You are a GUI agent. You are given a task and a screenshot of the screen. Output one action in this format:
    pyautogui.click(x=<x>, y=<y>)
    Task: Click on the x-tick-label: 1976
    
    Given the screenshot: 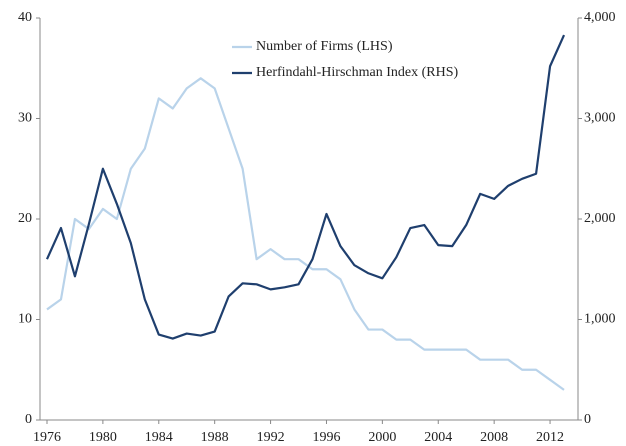 What is the action you would take?
    pyautogui.click(x=47, y=437)
    